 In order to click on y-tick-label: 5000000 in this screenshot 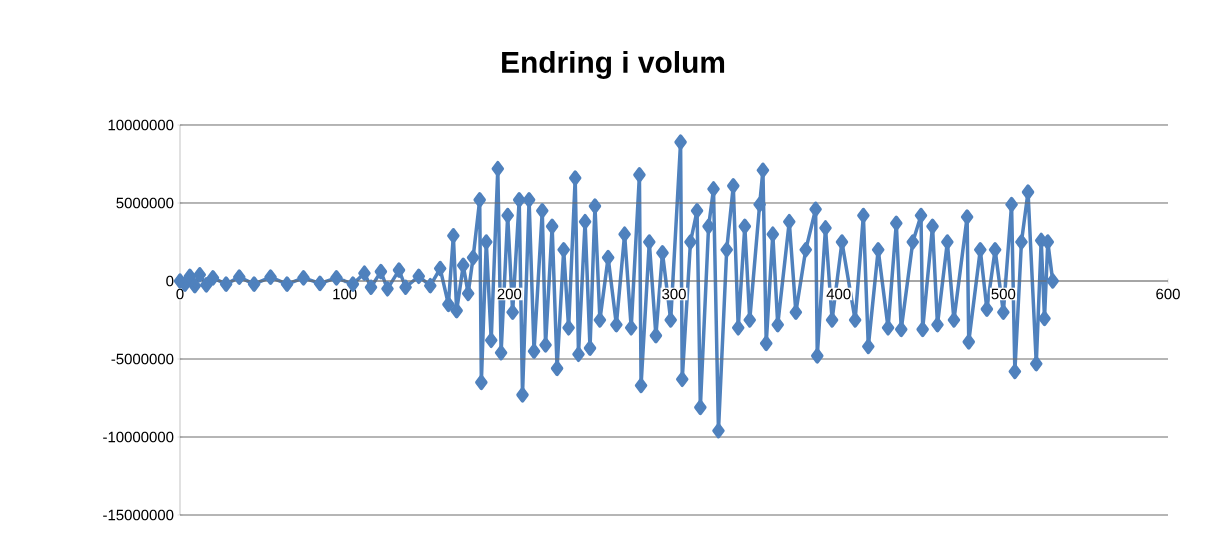, I will do `click(145, 203)`.